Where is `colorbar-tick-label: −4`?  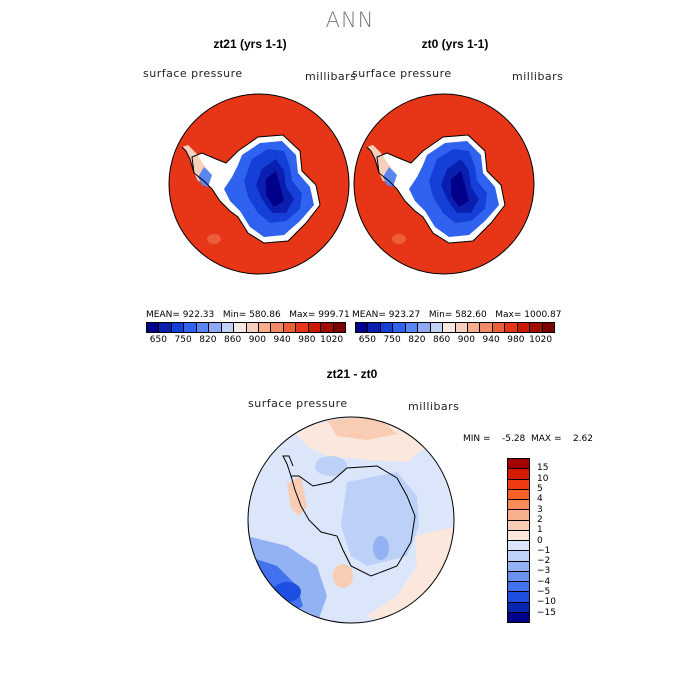
colorbar-tick-label: −4 is located at coordinates (544, 581).